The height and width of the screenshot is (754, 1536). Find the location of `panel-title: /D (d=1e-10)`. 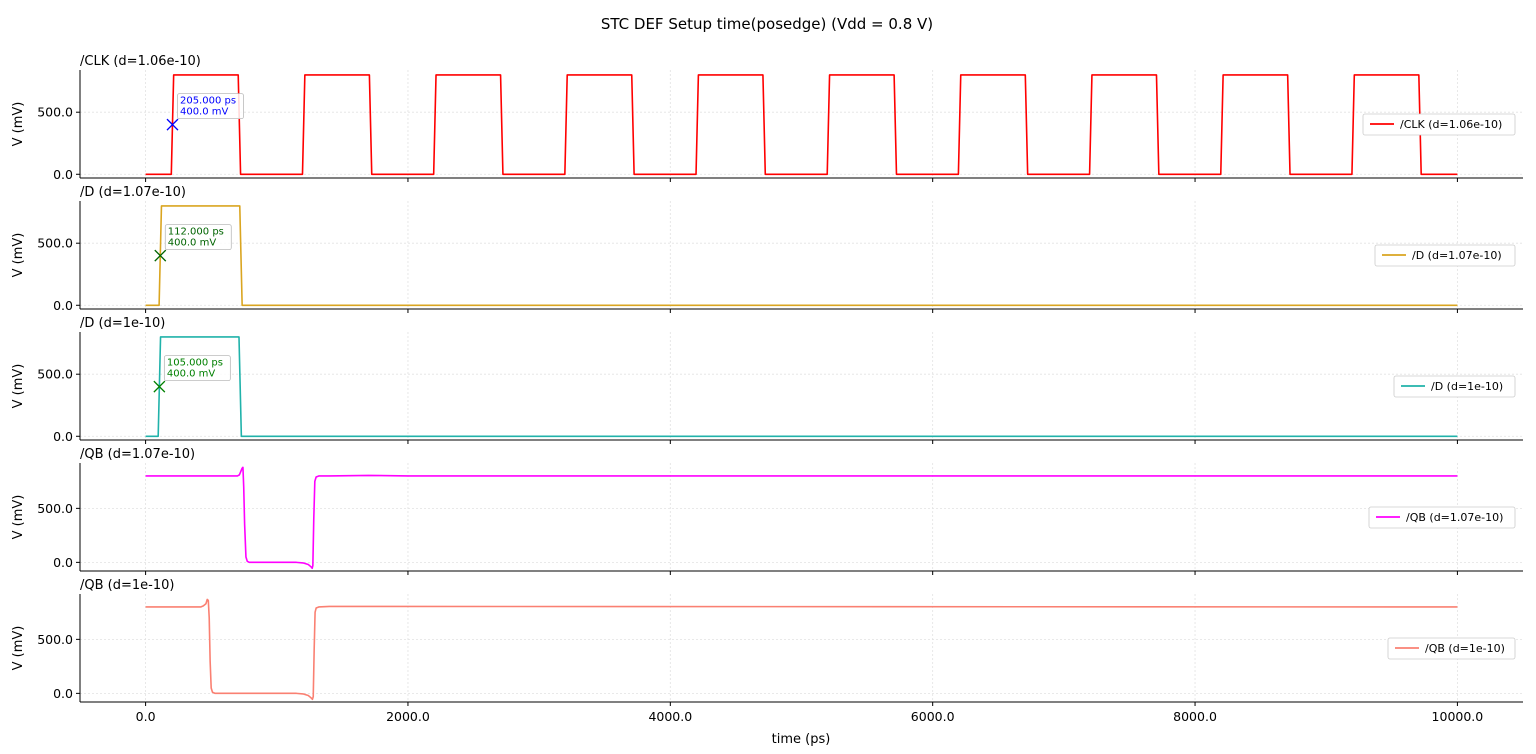

panel-title: /D (d=1e-10) is located at coordinates (122, 323).